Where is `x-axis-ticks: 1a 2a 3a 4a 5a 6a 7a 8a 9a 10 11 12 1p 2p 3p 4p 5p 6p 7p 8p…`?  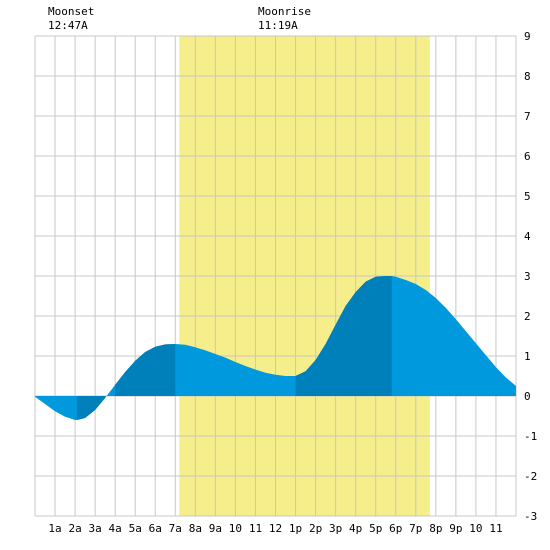
x-axis-ticks: 1a 2a 3a 4a 5a 6a 7a 8a 9a 10 11 12 1p 2p 3p 4p 5p 6p 7p 8p… is located at coordinates (275, 528).